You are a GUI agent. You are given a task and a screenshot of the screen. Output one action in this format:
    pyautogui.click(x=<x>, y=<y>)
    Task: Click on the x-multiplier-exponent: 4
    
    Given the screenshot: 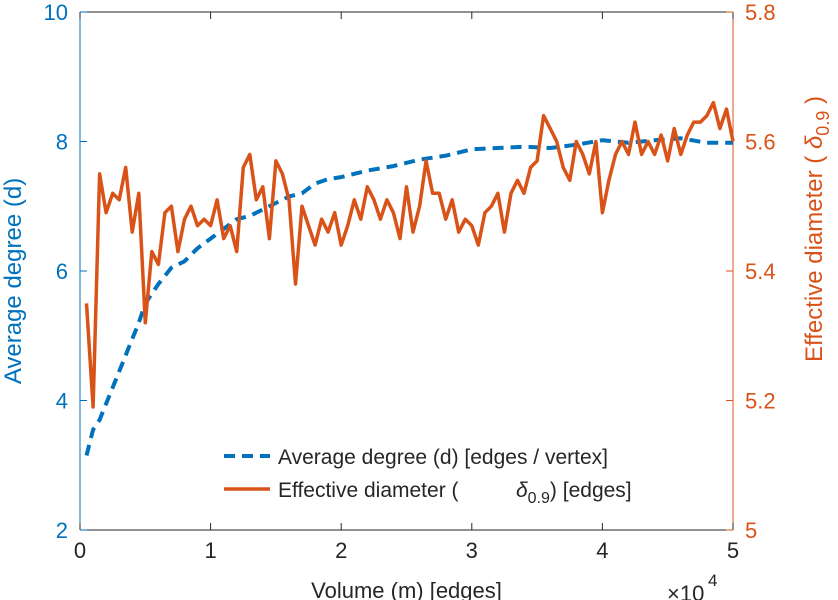 What is the action you would take?
    pyautogui.click(x=712, y=580)
    